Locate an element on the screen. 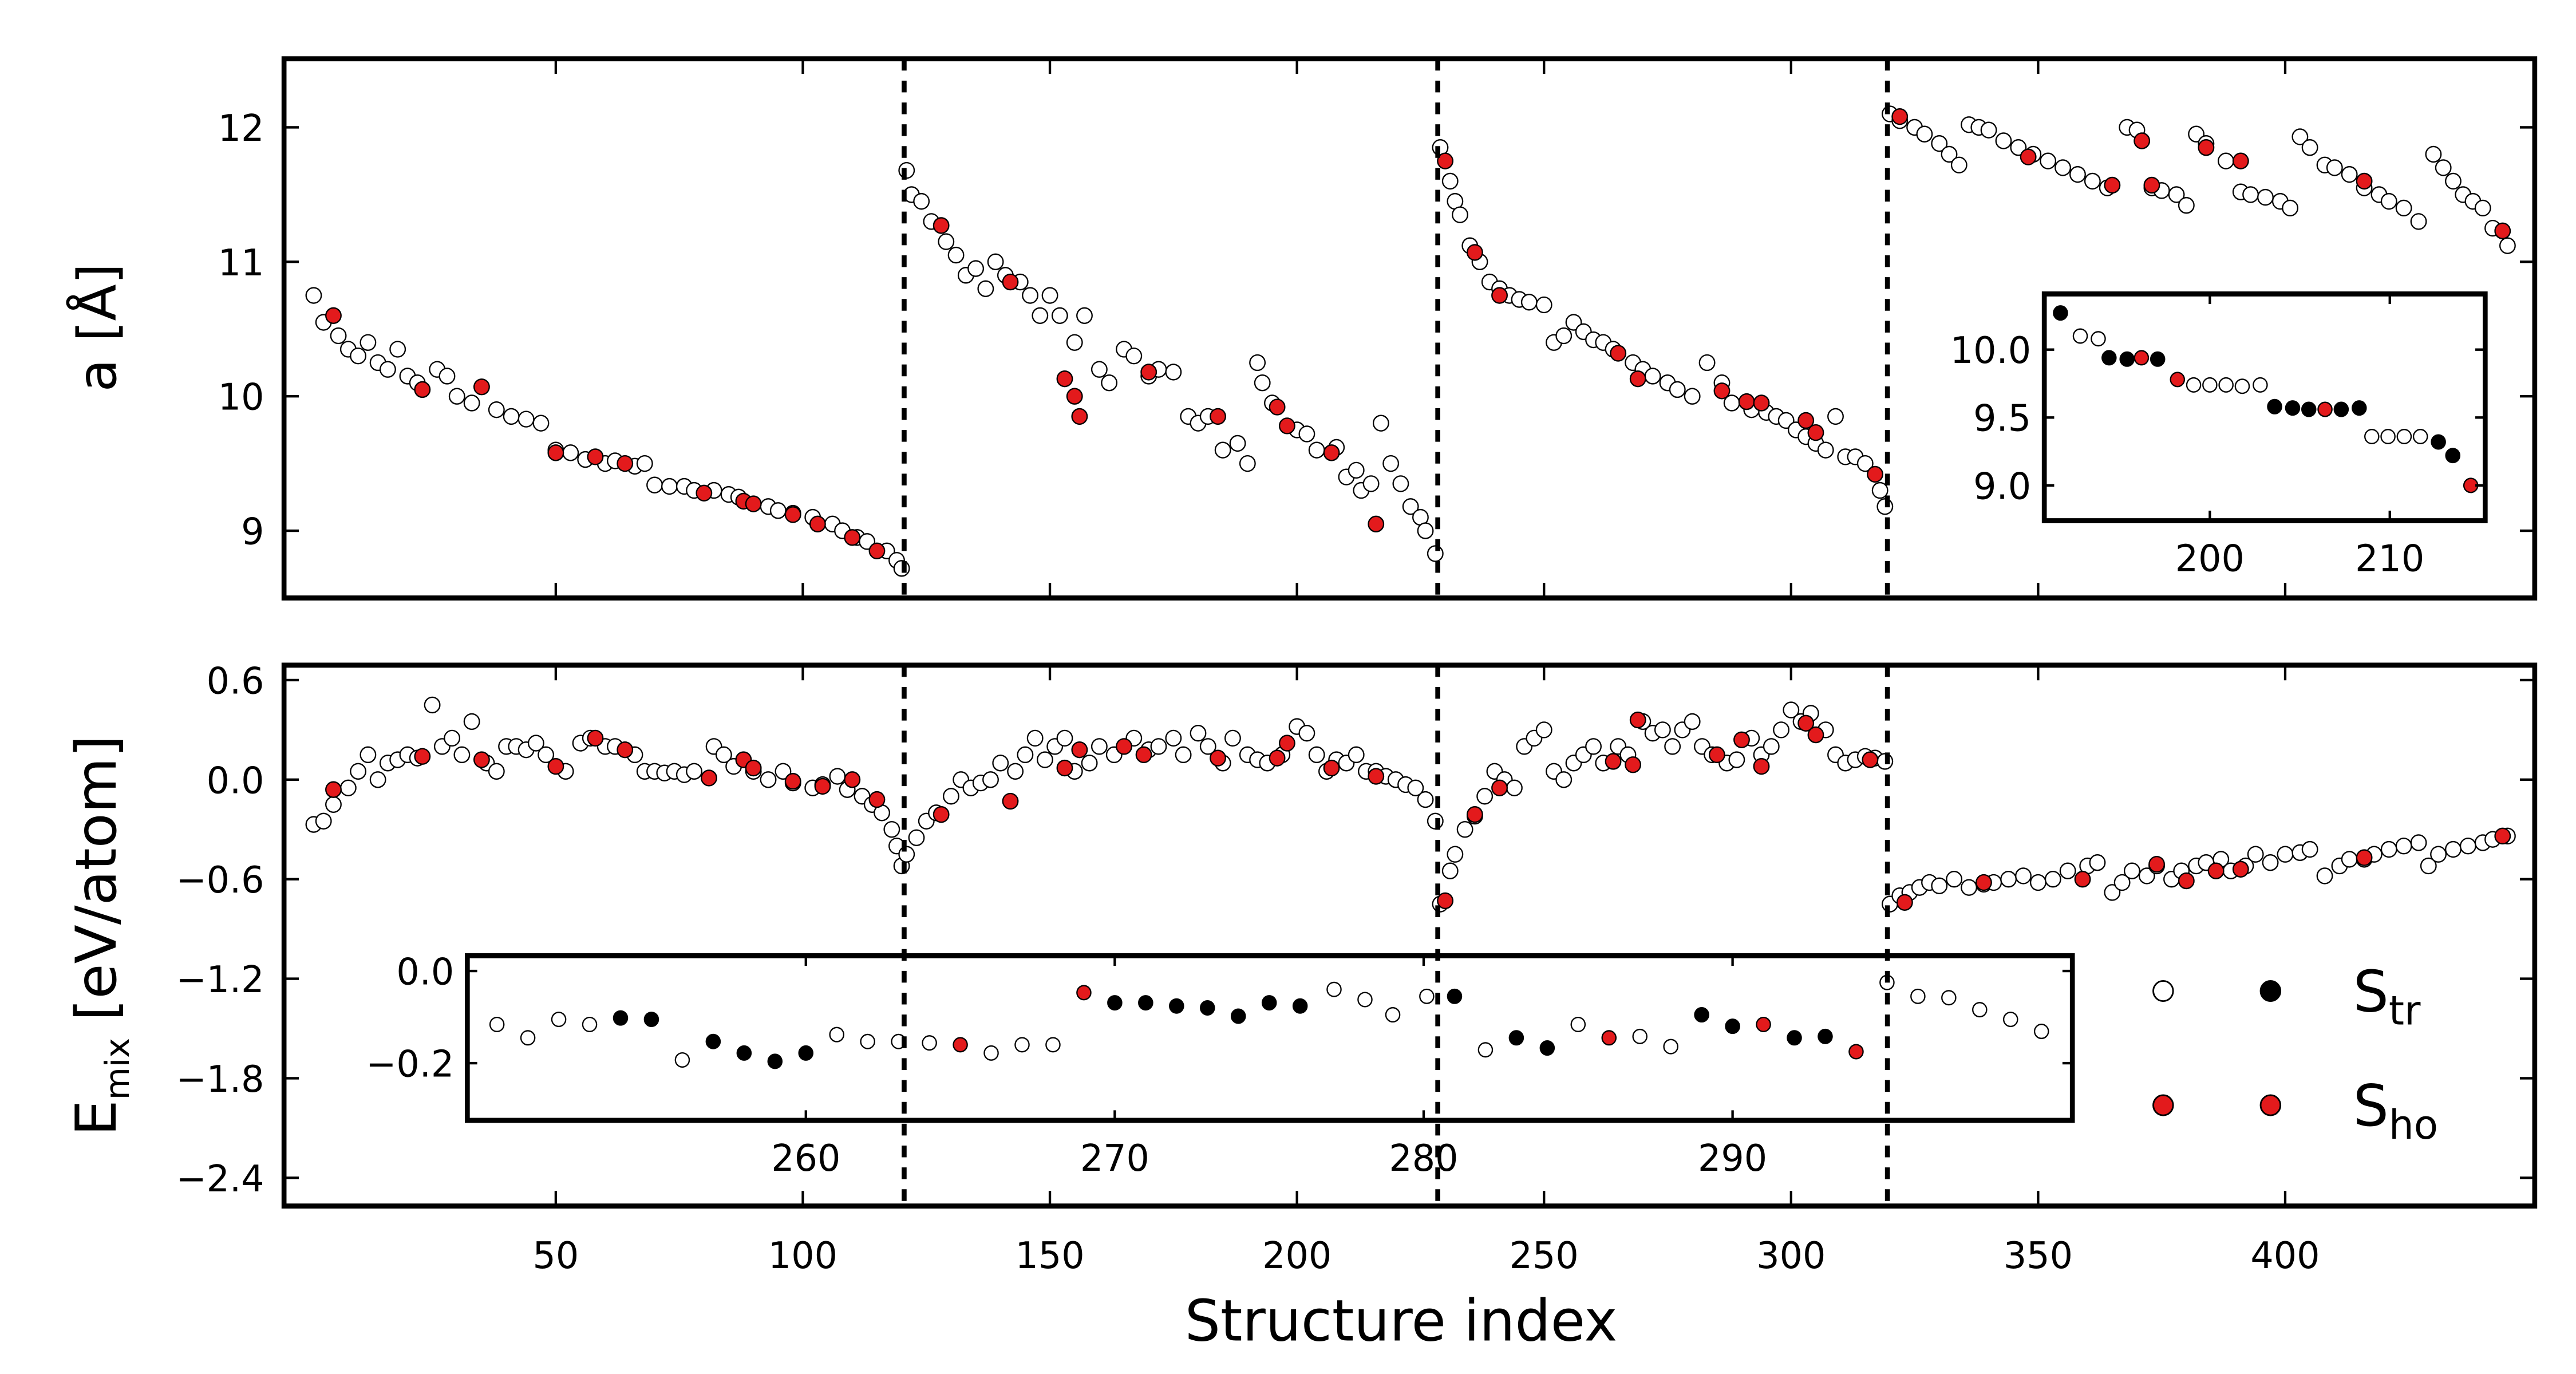  y-tick-label: 11 is located at coordinates (241, 264).